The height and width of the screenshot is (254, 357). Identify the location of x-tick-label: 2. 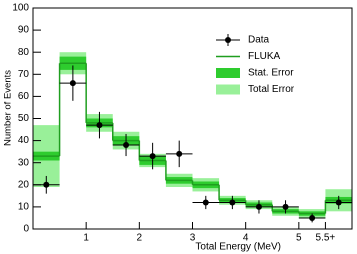
(140, 238).